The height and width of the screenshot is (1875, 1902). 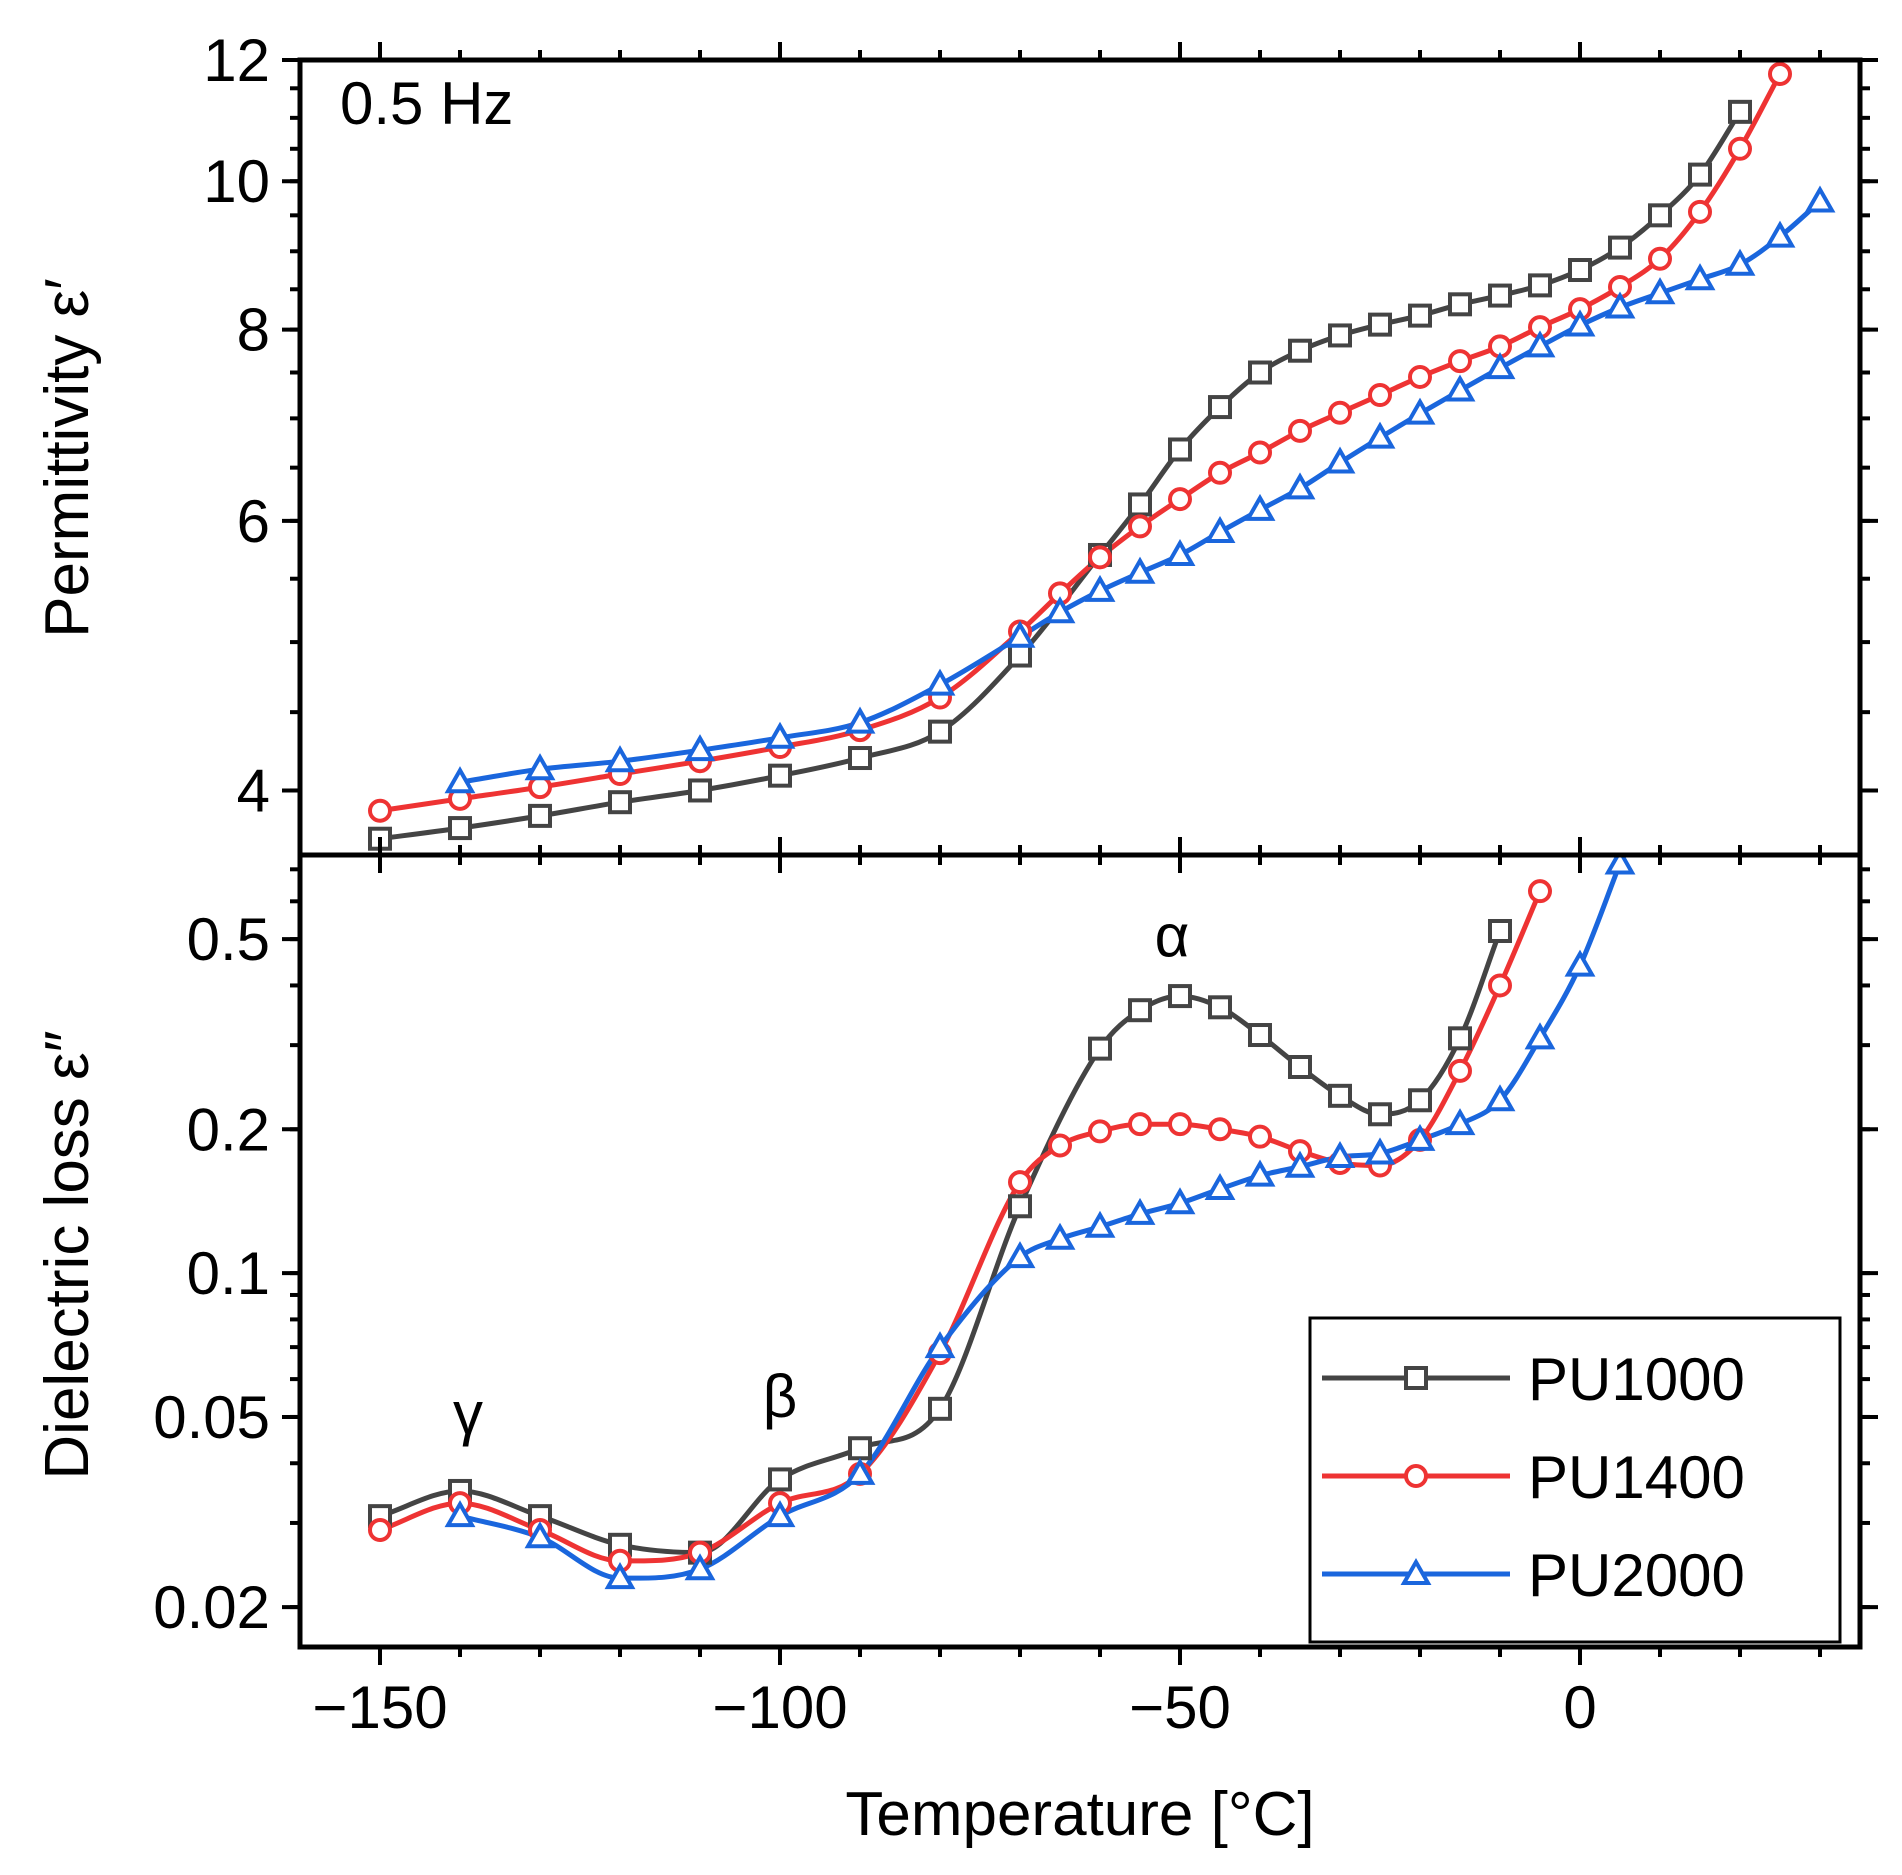 What do you see at coordinates (1416, 1571) in the screenshot?
I see `legend-marker-pu2000` at bounding box center [1416, 1571].